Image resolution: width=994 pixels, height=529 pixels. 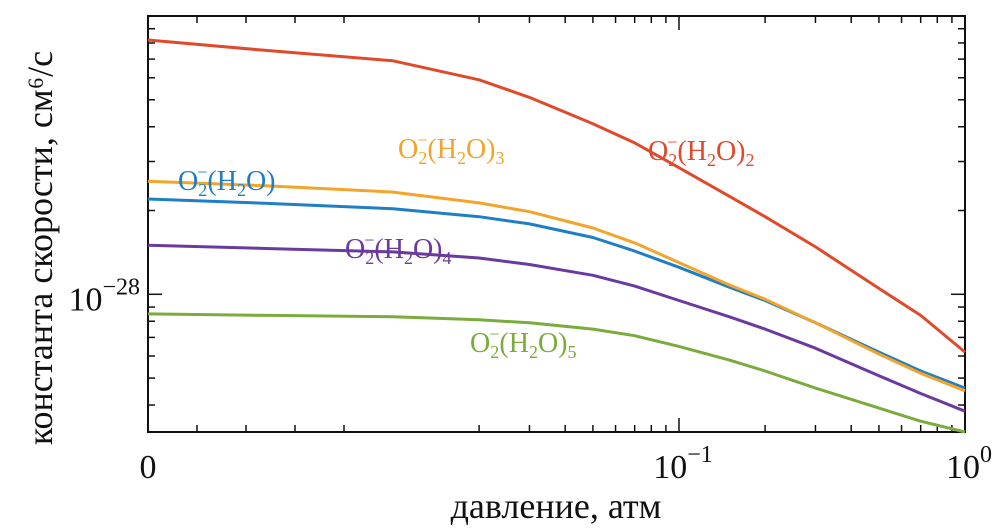 What do you see at coordinates (226, 181) in the screenshot?
I see `series-label-o2-h2o: O2−(H2O)` at bounding box center [226, 181].